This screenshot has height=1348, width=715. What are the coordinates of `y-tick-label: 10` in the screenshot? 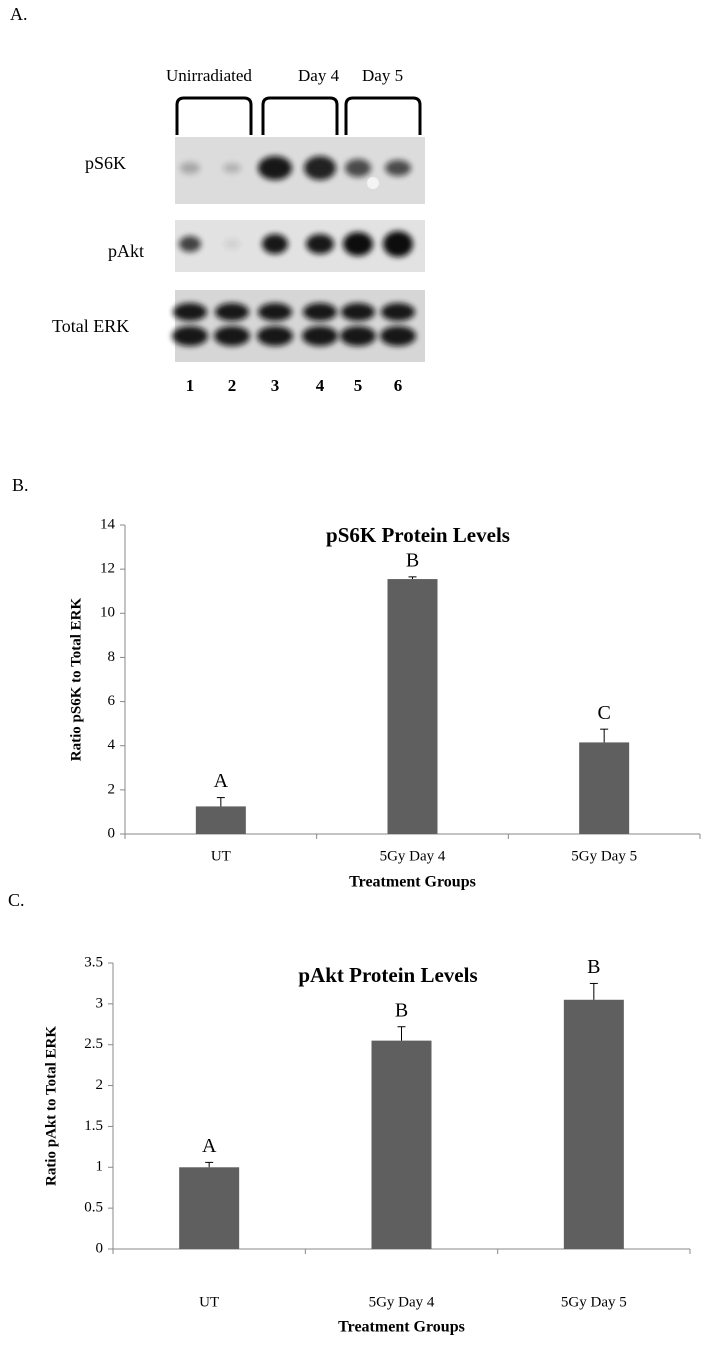 It's located at (107, 613).